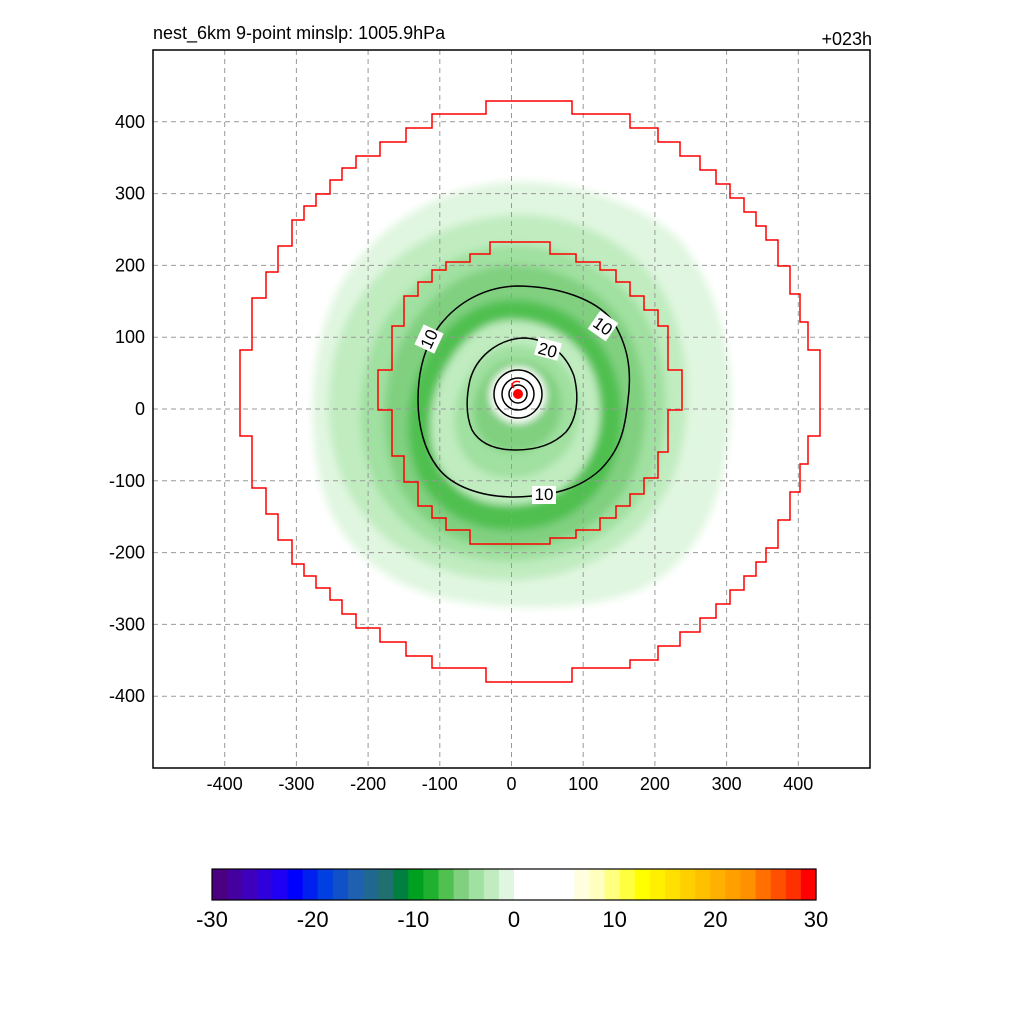 This screenshot has width=1024, height=1024. I want to click on contour-label-20: 20, so click(547, 350).